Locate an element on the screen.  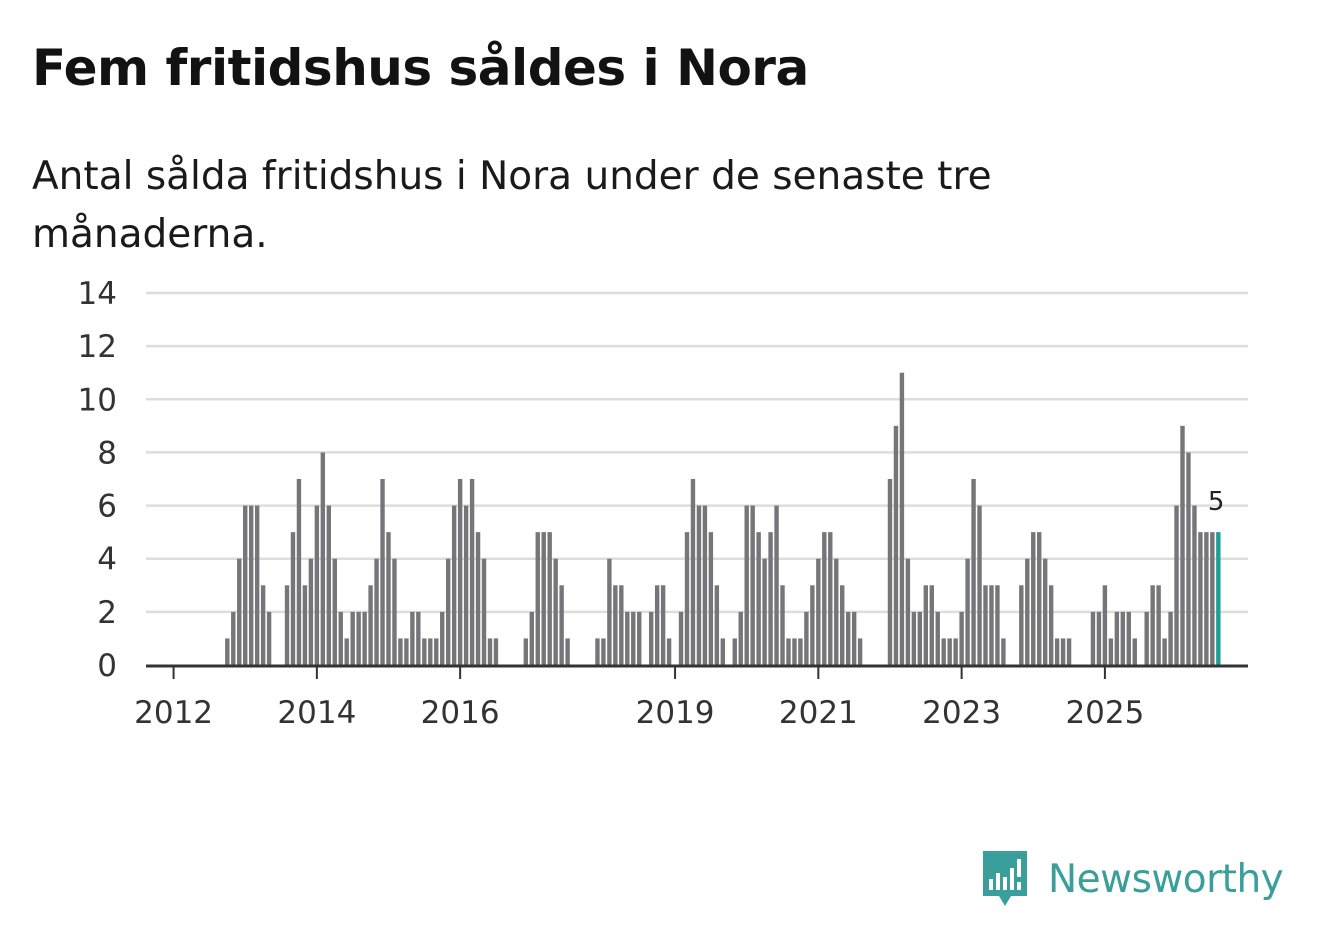
y-tick-label: 2 is located at coordinates (107, 613).